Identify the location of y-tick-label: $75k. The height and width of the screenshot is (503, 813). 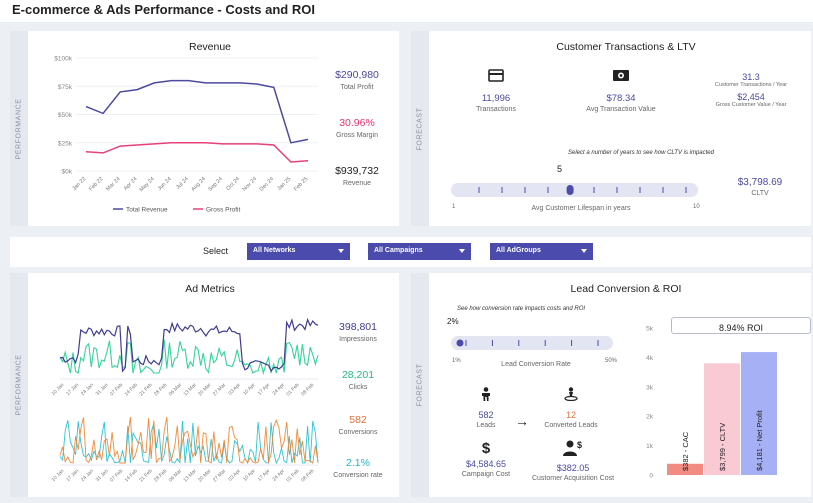
(65, 87).